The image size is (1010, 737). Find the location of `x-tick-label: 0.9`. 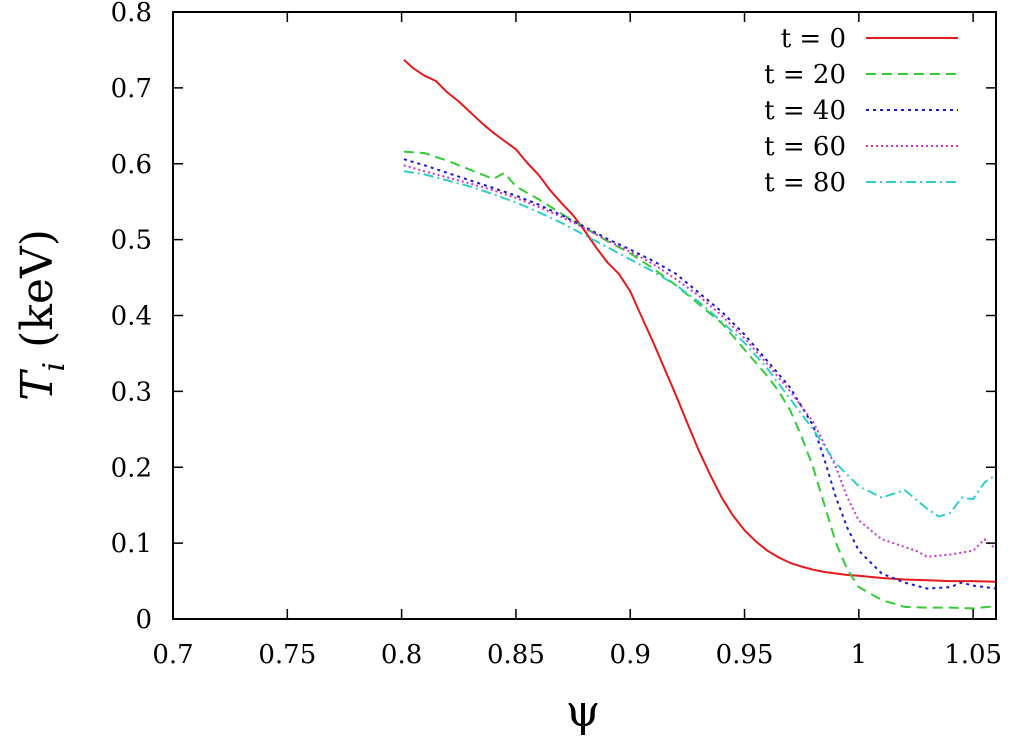

x-tick-label: 0.9 is located at coordinates (630, 655).